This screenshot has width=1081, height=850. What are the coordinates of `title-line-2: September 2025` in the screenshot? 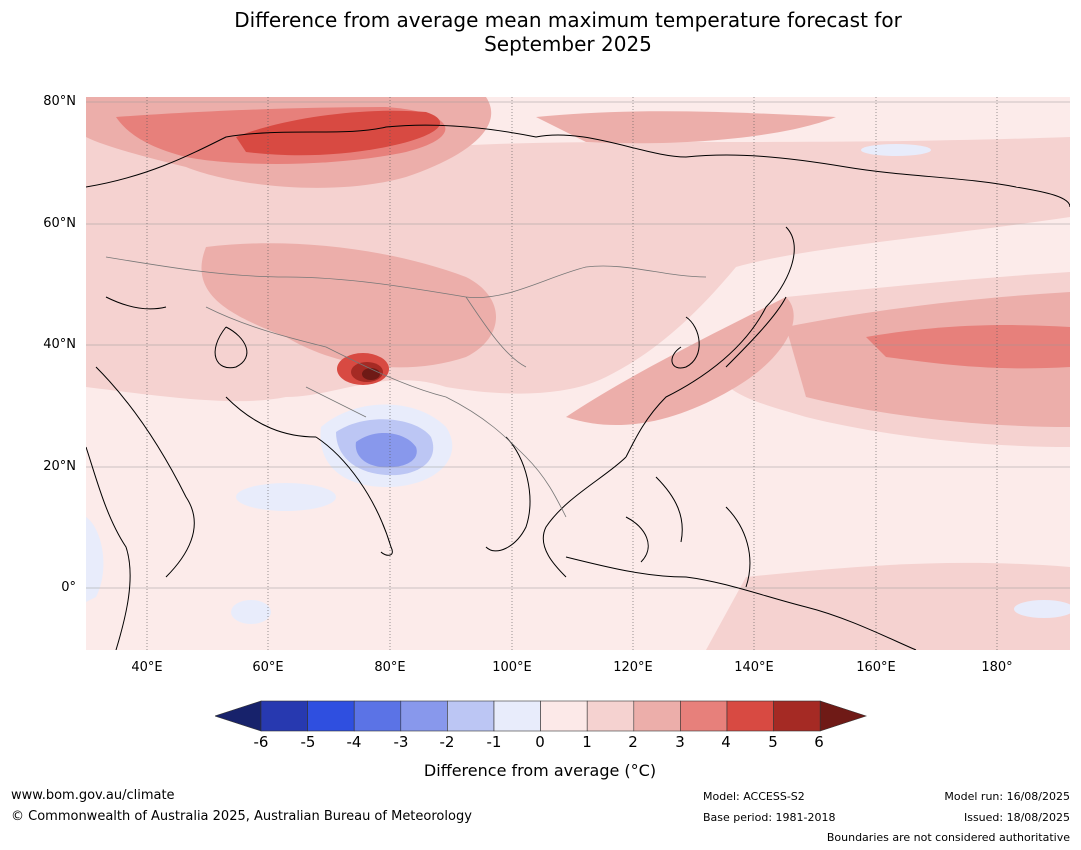 It's located at (568, 44).